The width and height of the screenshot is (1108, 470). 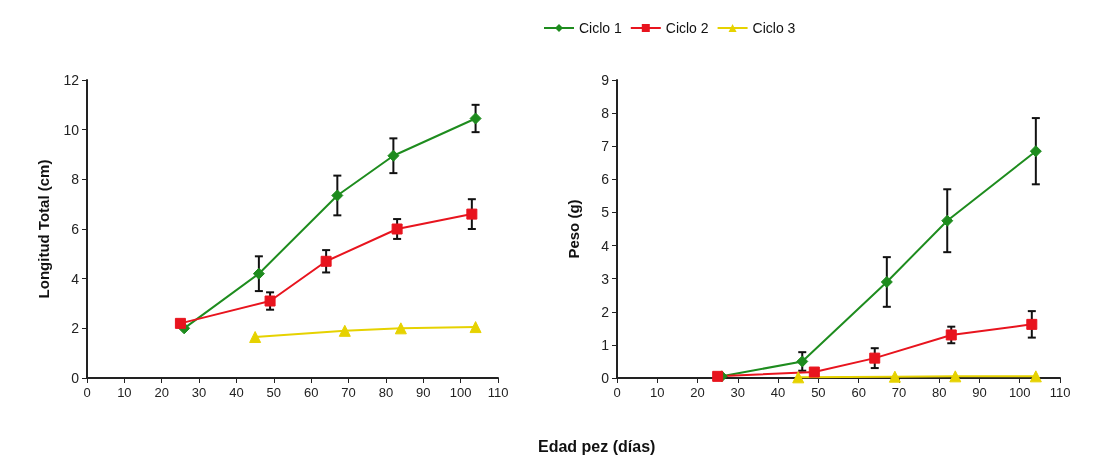 I want to click on y-tick-label: 1, so click(x=605, y=344).